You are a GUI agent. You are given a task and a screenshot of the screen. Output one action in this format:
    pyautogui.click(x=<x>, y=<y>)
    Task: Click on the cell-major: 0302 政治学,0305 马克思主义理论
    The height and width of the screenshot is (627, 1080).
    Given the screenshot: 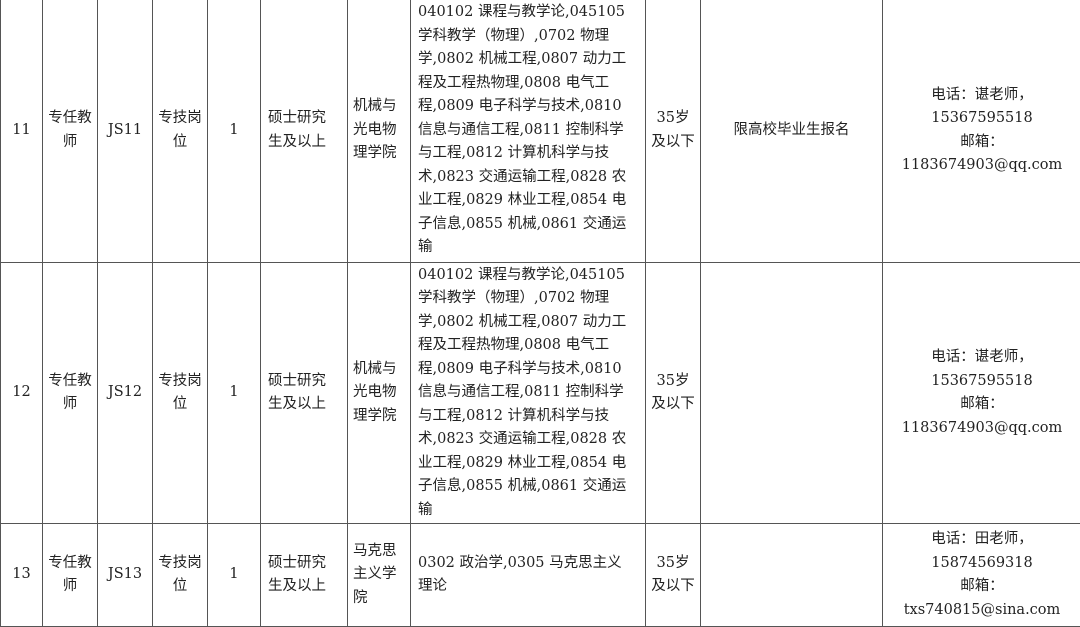 What is the action you would take?
    pyautogui.click(x=528, y=575)
    